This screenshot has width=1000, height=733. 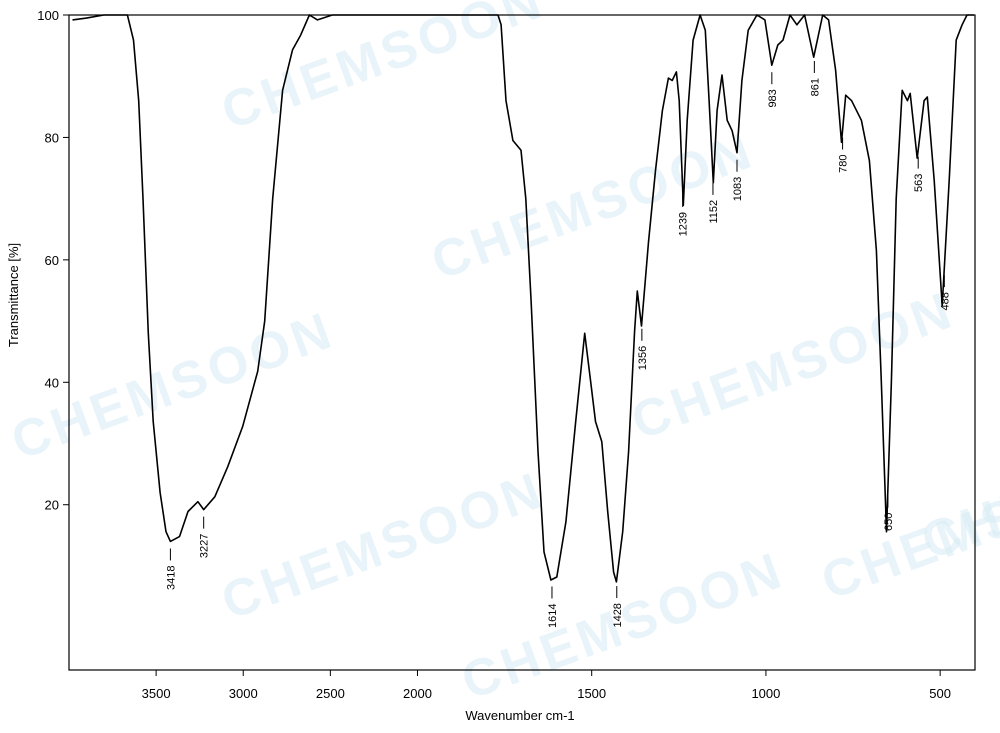 I want to click on peak-label: 780, so click(x=844, y=164).